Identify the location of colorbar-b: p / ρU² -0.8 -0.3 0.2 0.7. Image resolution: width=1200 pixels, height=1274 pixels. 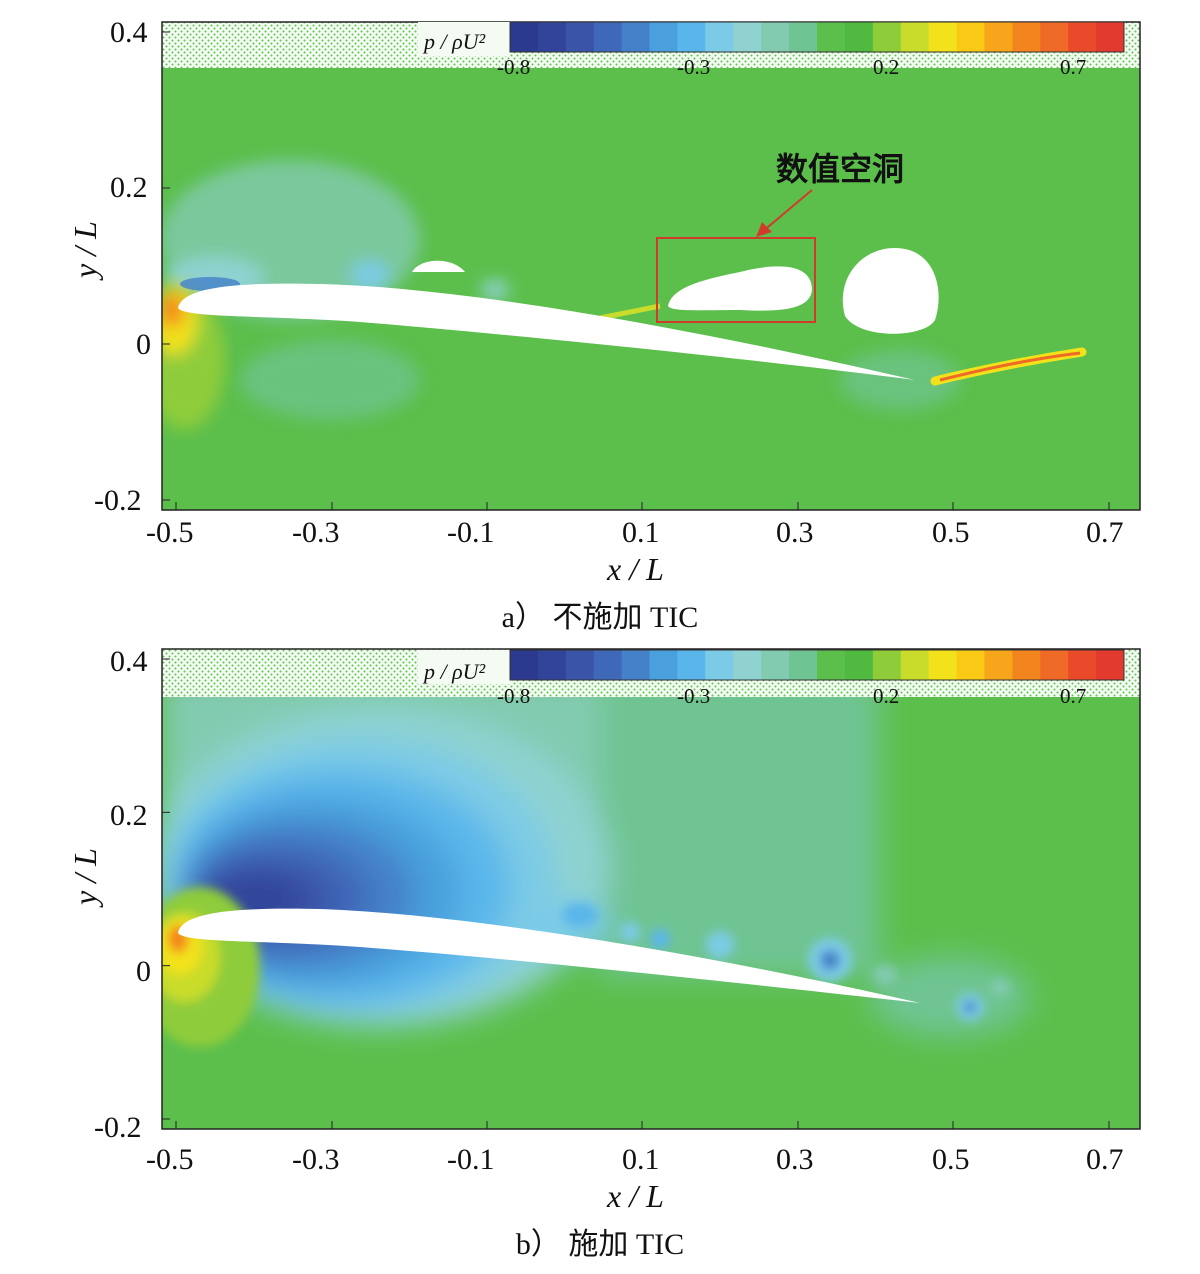
(771, 678).